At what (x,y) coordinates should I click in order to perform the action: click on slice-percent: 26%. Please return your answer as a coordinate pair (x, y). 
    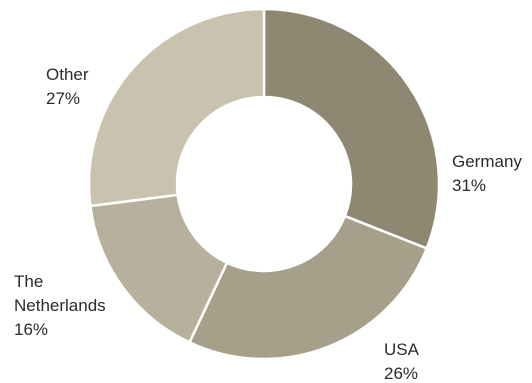
    Looking at the image, I should click on (401, 373).